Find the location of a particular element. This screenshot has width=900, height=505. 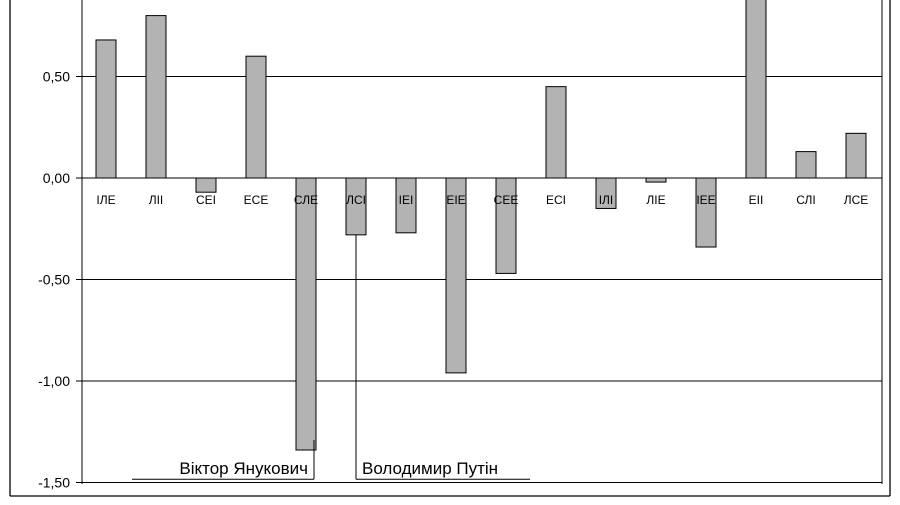

annotation-label: Володимир Путін is located at coordinates (430, 468).